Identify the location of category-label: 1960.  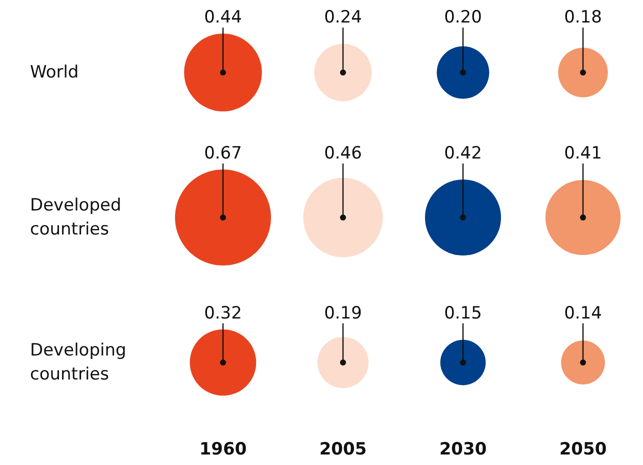
(223, 450).